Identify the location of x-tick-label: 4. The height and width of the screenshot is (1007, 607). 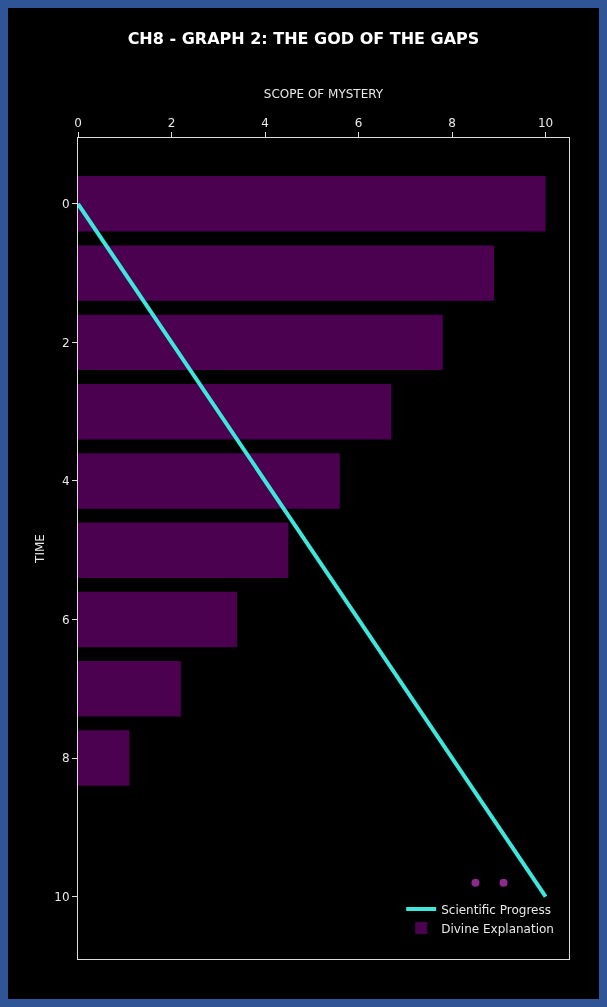
(265, 123).